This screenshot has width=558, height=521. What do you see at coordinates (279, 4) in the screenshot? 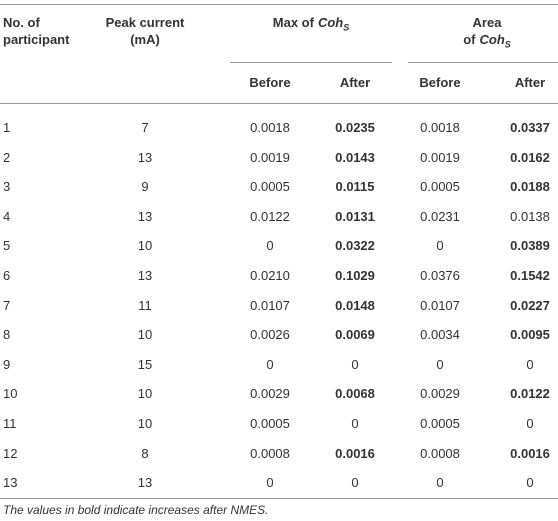
I see `top-rule` at bounding box center [279, 4].